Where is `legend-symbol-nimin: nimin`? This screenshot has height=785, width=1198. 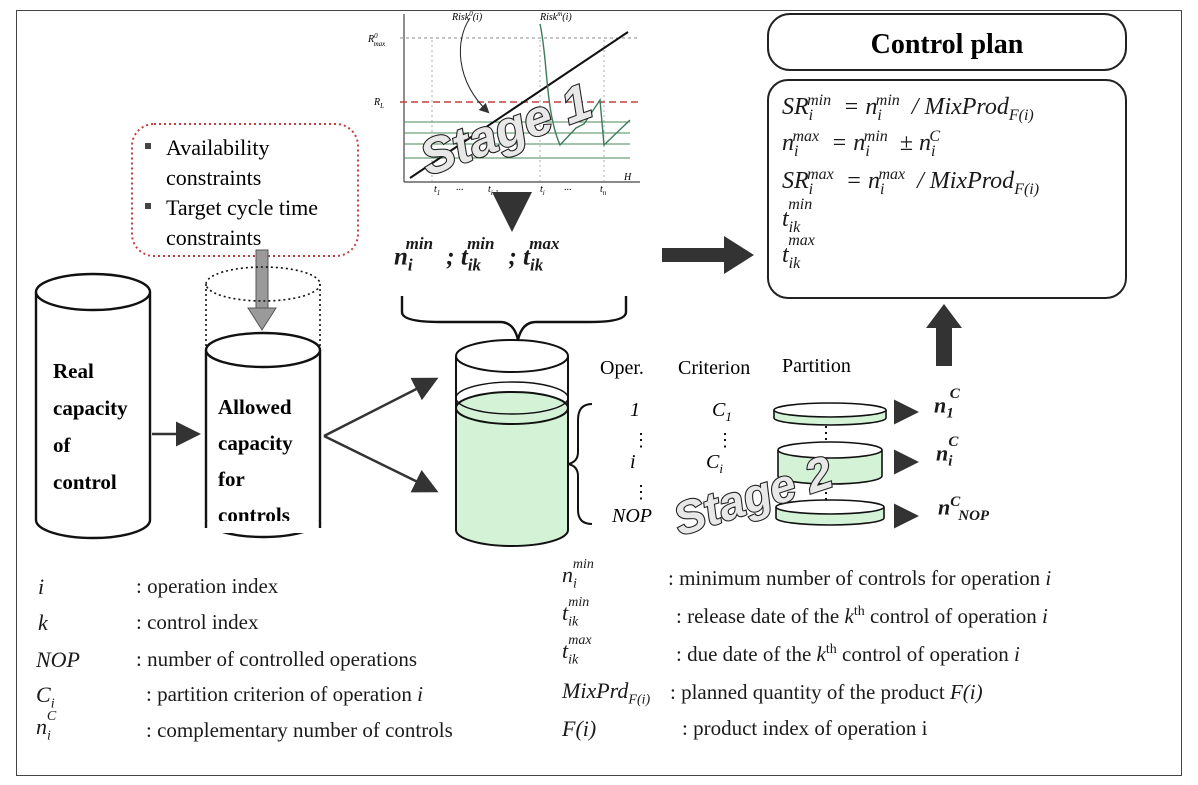
legend-symbol-nimin: nimin is located at coordinates (578, 574).